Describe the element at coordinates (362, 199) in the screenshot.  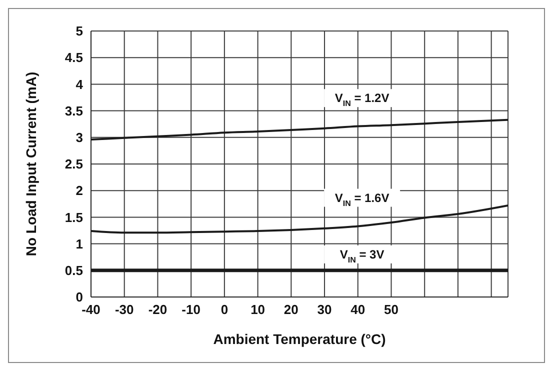
I see `series-label: V$_{IN}$ = 1.6V` at that location.